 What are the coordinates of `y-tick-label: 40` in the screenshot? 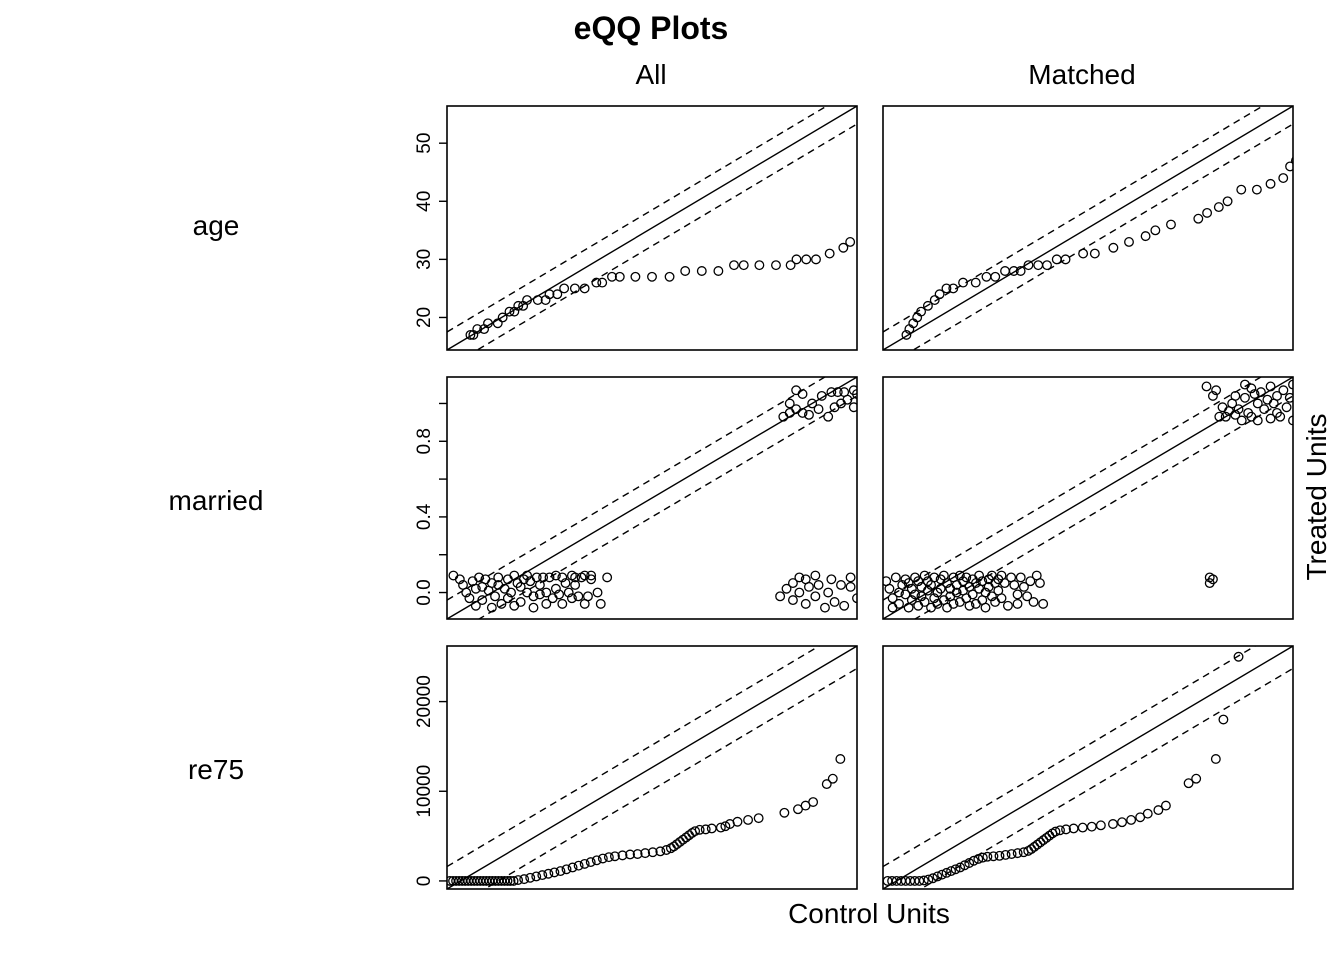 It's located at (424, 201).